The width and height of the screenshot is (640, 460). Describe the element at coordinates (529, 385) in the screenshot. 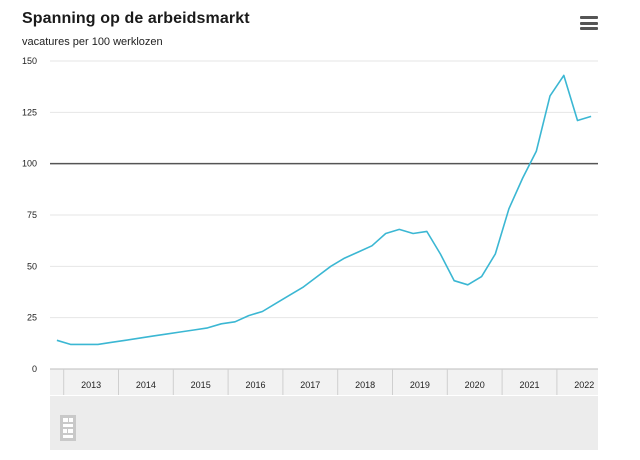

I see `x-tick-label: 2021` at that location.